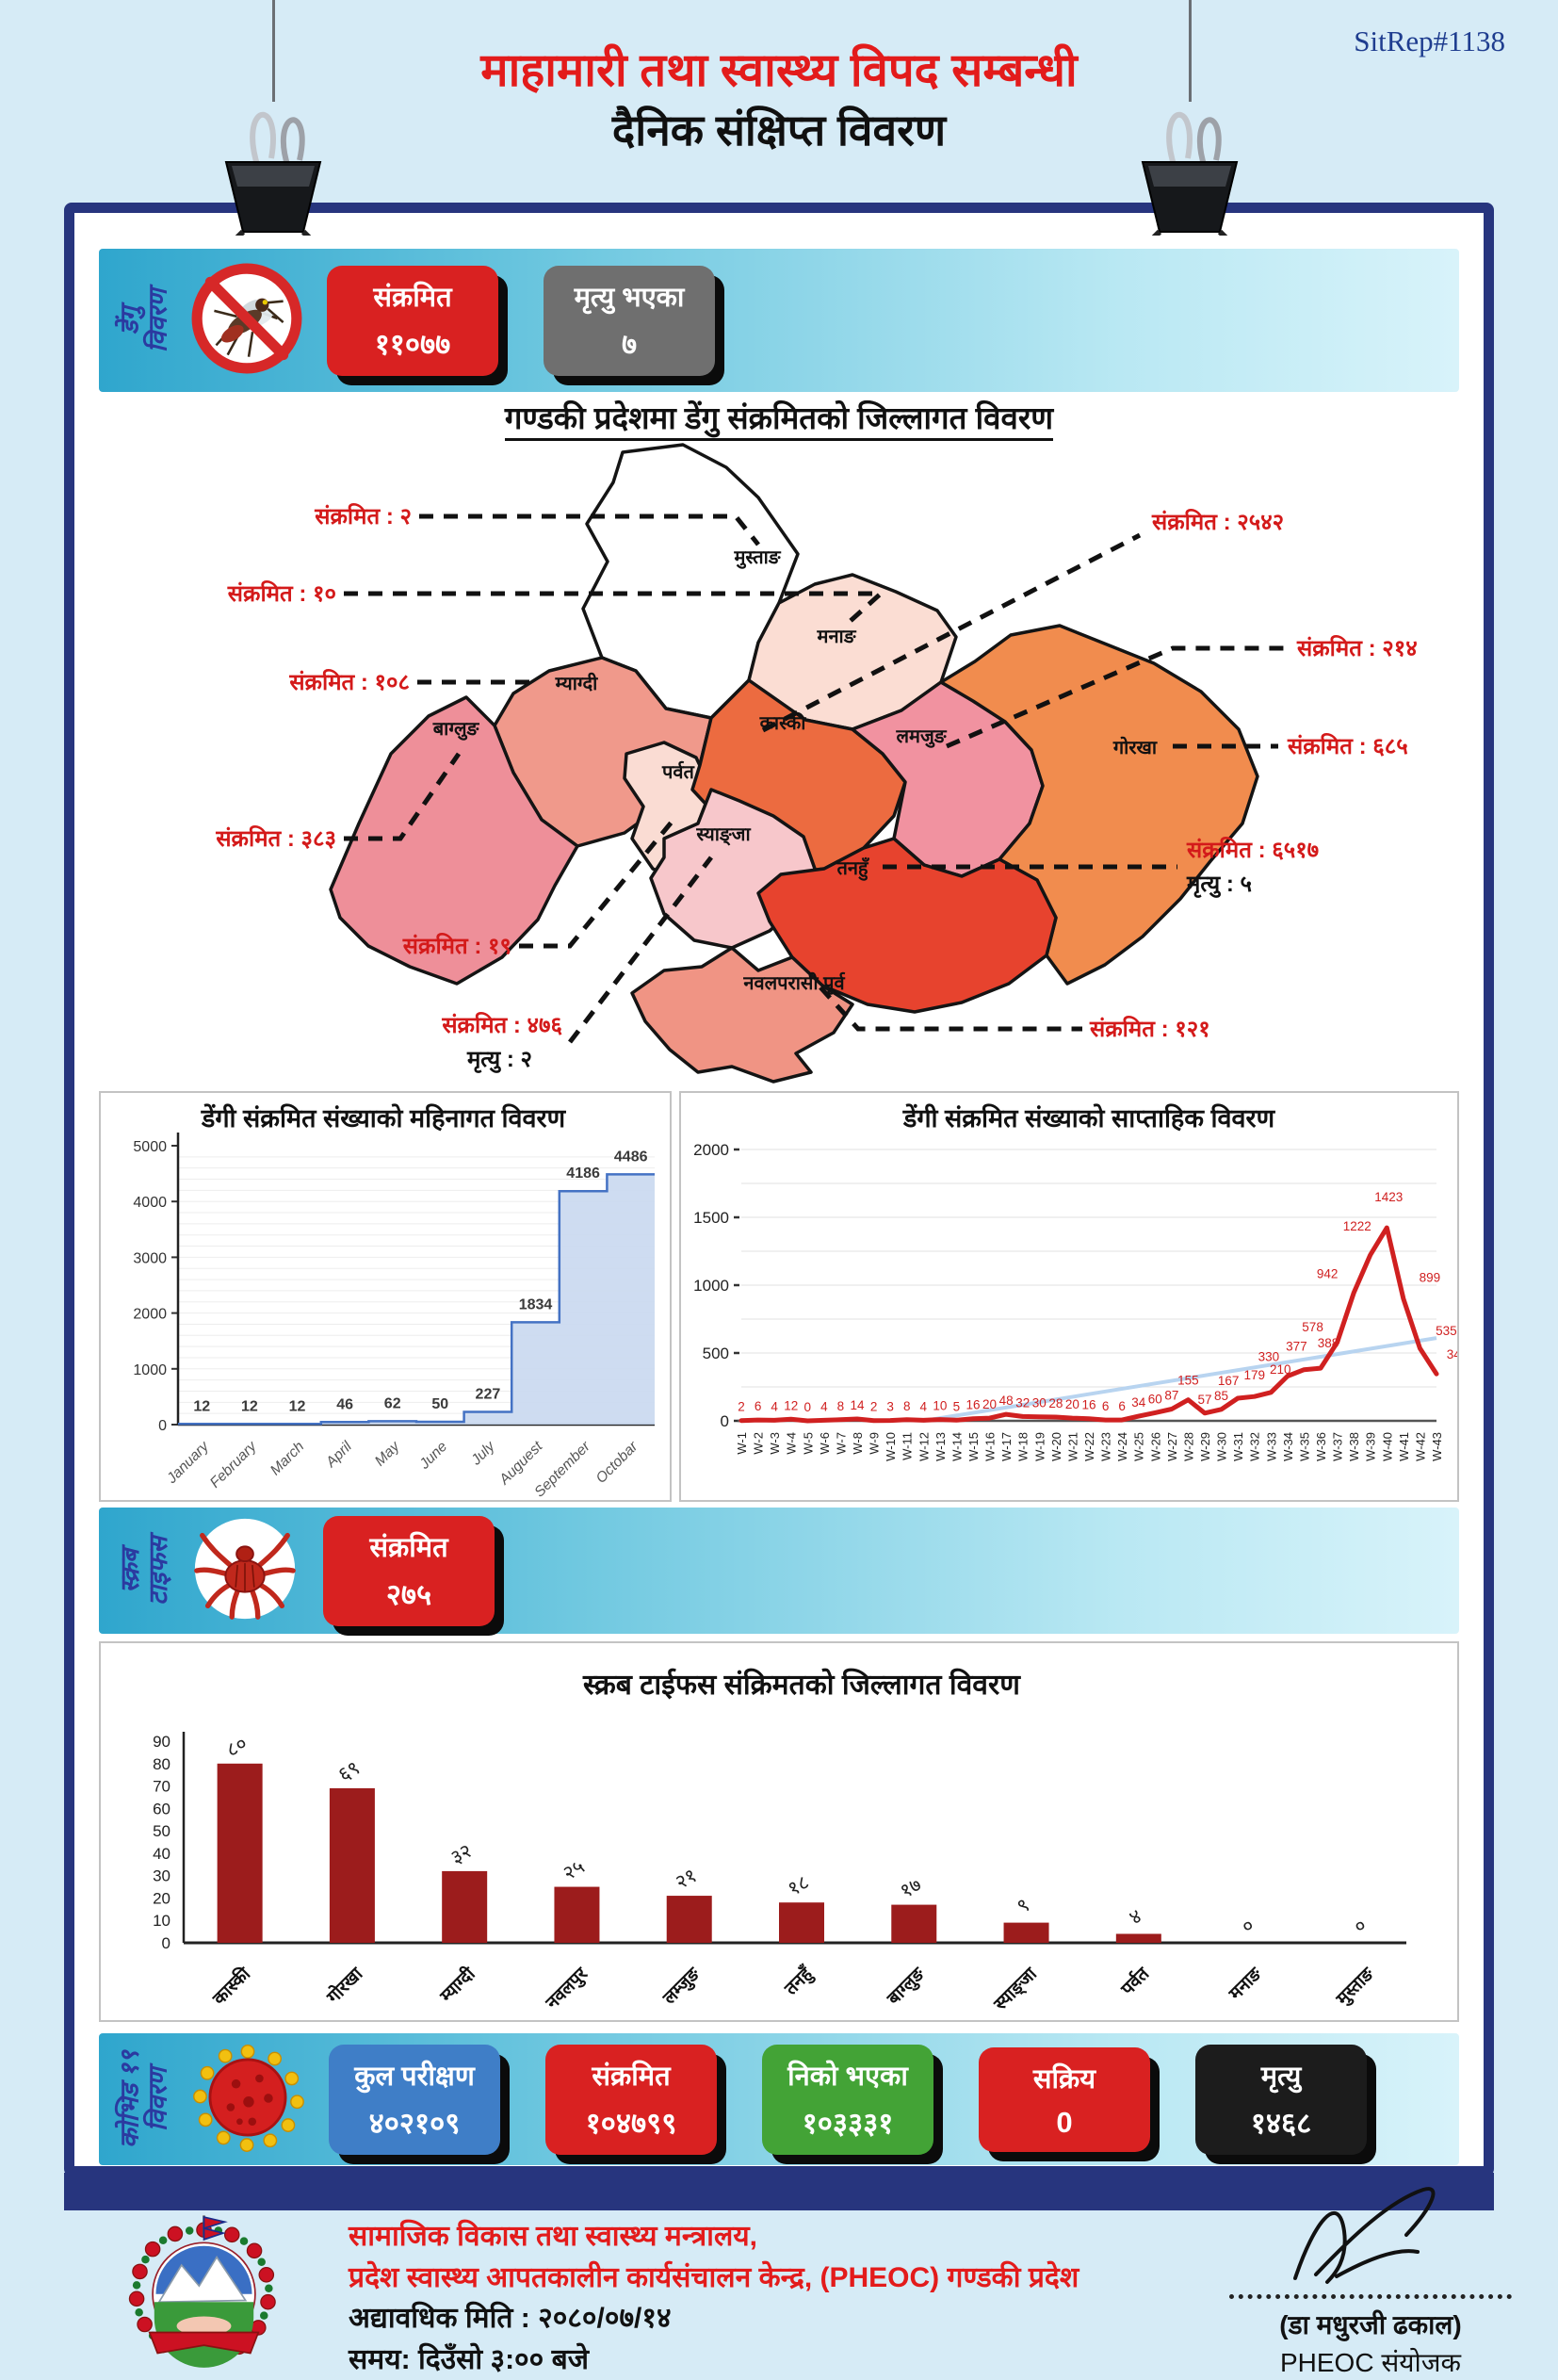 This screenshot has width=1558, height=2380. What do you see at coordinates (414, 2100) in the screenshot?
I see `covid-tests-box: कुल परीक्षण ४०२१०९` at bounding box center [414, 2100].